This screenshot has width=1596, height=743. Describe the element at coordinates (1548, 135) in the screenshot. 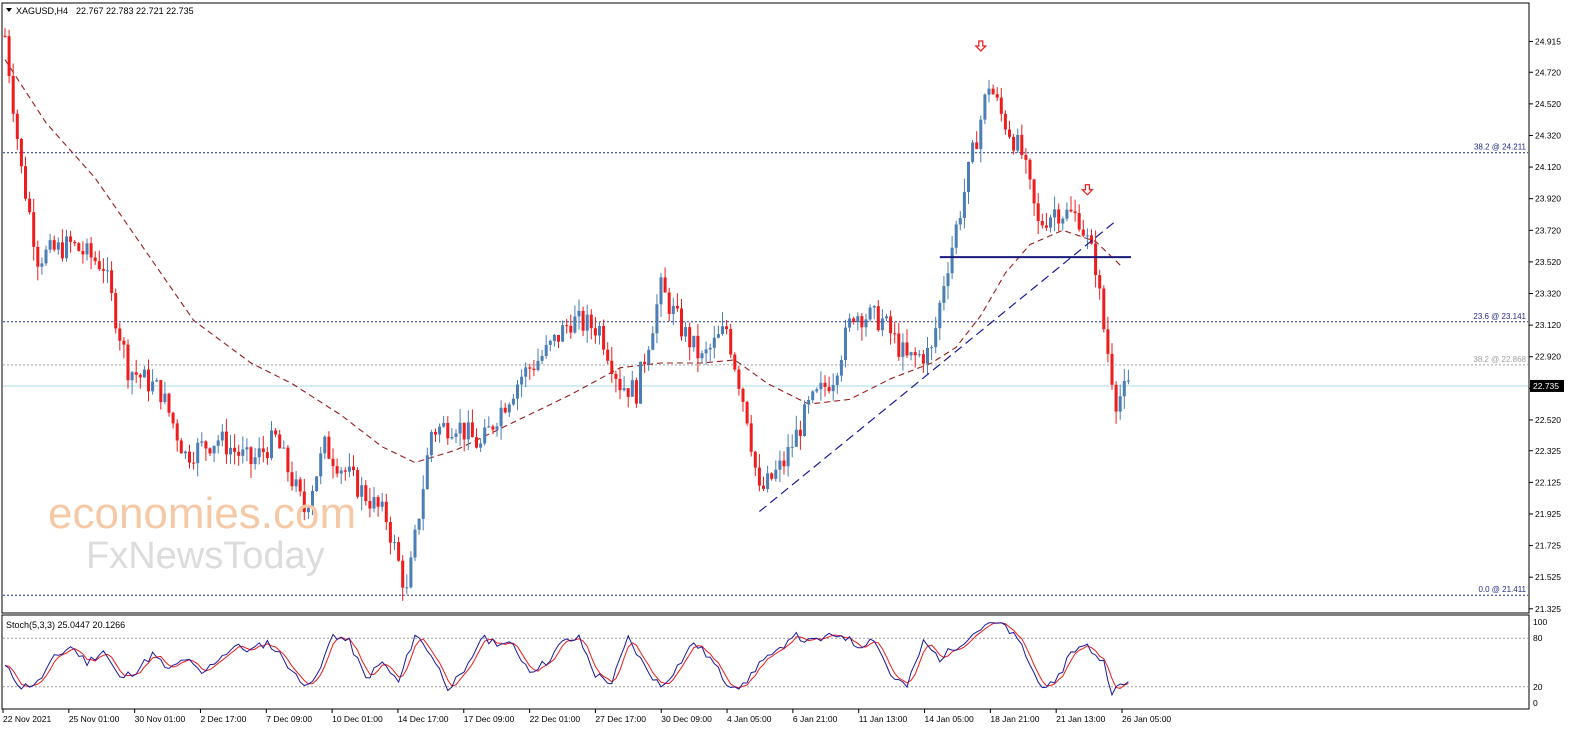

I see `price-tick-label: 24.320` at that location.